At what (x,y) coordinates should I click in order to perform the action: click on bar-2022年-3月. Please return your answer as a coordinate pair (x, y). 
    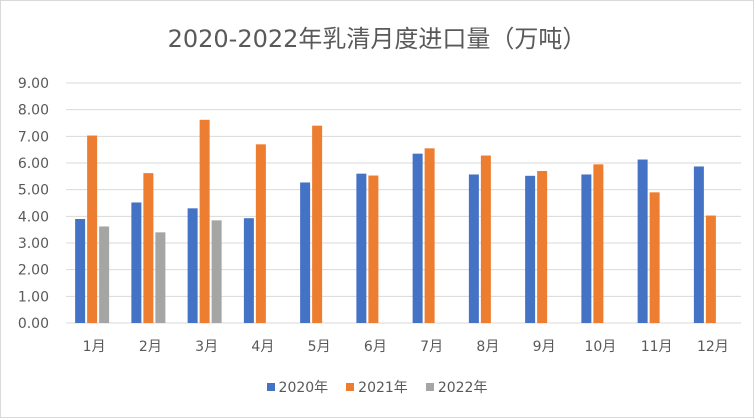
    Looking at the image, I should click on (216, 271).